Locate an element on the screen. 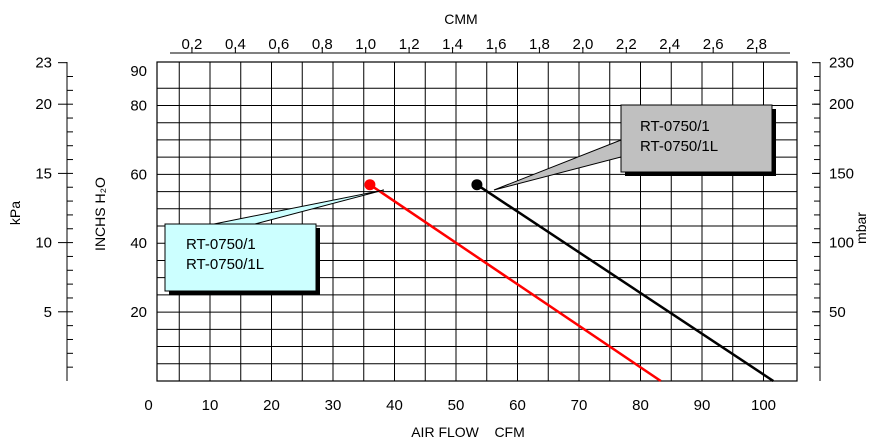  y-far-left-tick-label: 20 is located at coordinates (43, 104).